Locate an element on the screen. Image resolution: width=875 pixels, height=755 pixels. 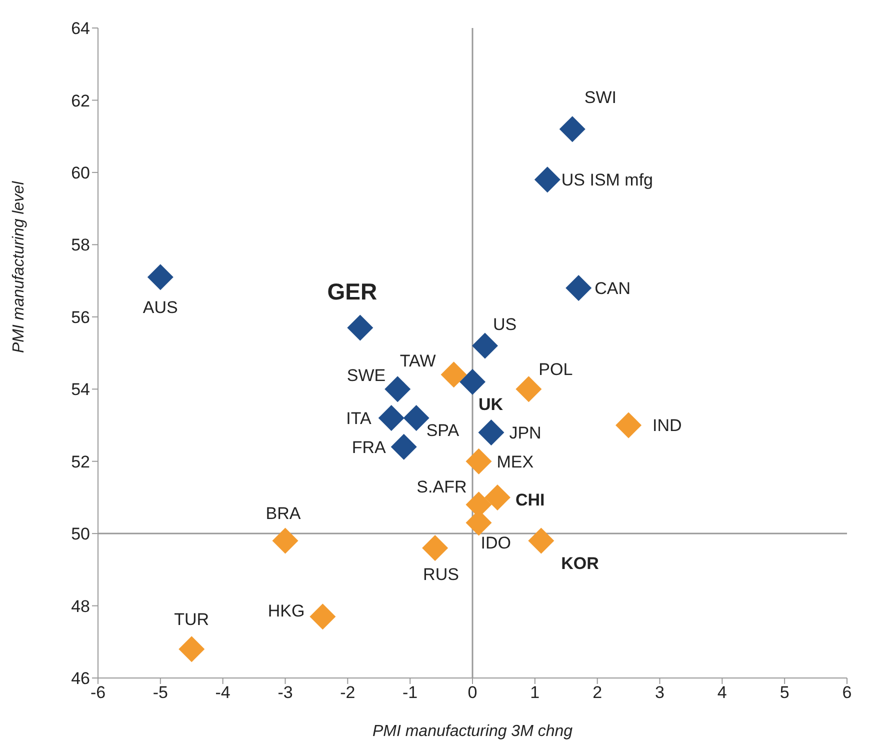
x-tick-label: 1 is located at coordinates (535, 692).